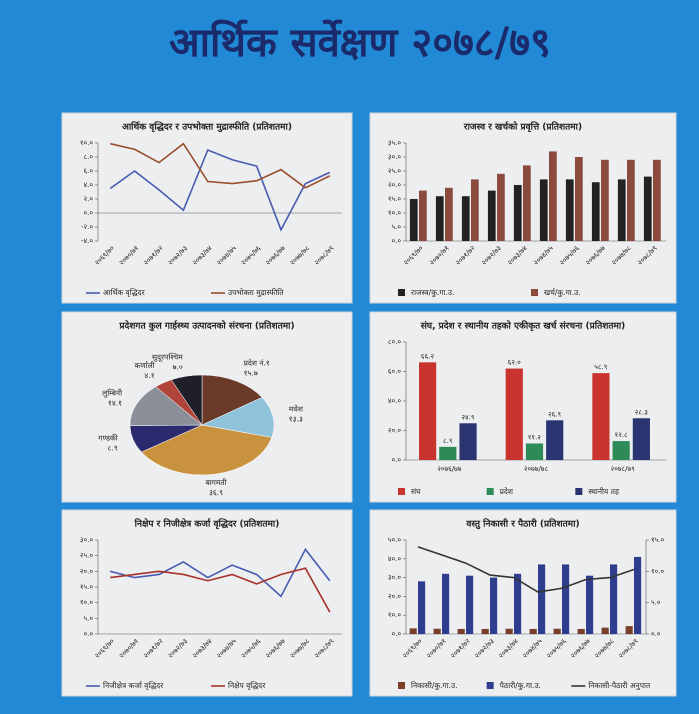  I want to click on y-tick-label: ८०.०, so click(395, 342).